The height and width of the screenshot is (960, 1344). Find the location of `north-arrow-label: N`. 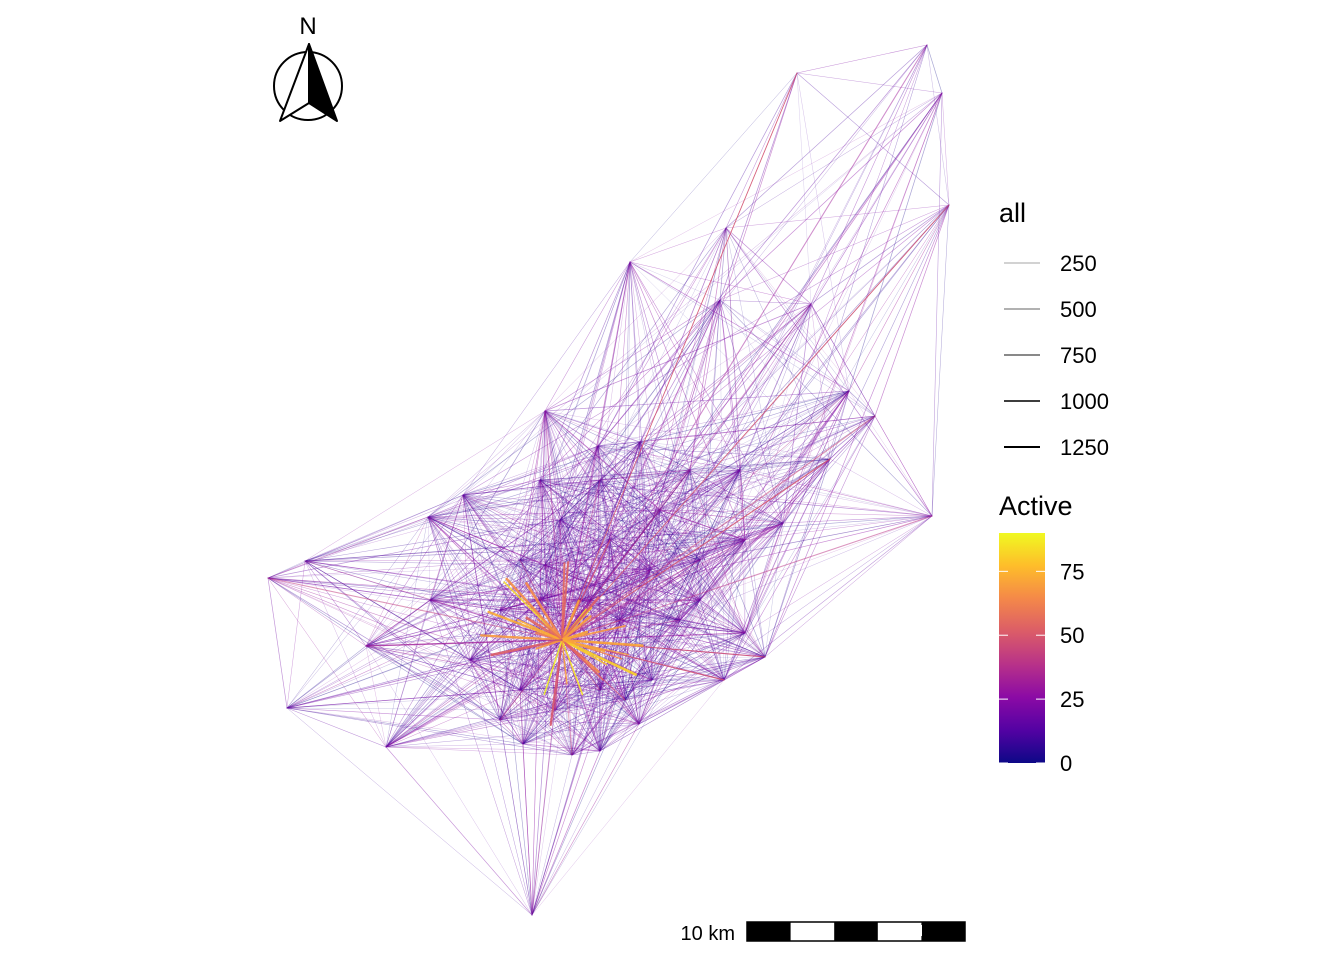

north-arrow-label: N is located at coordinates (307, 26).